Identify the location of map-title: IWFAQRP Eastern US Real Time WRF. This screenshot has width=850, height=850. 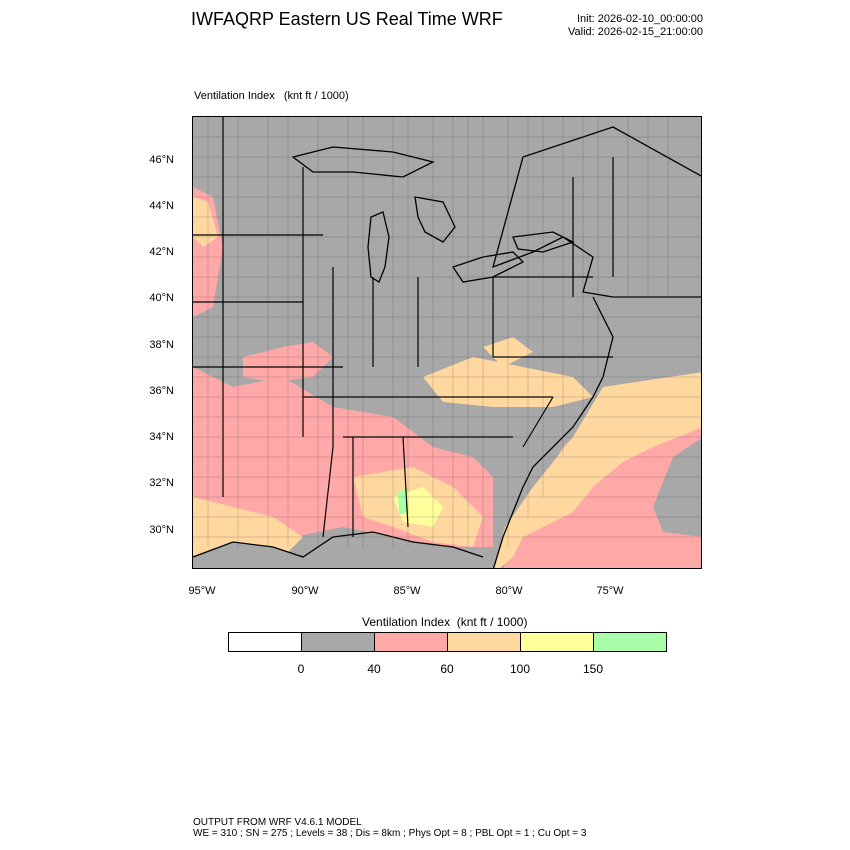
(347, 19).